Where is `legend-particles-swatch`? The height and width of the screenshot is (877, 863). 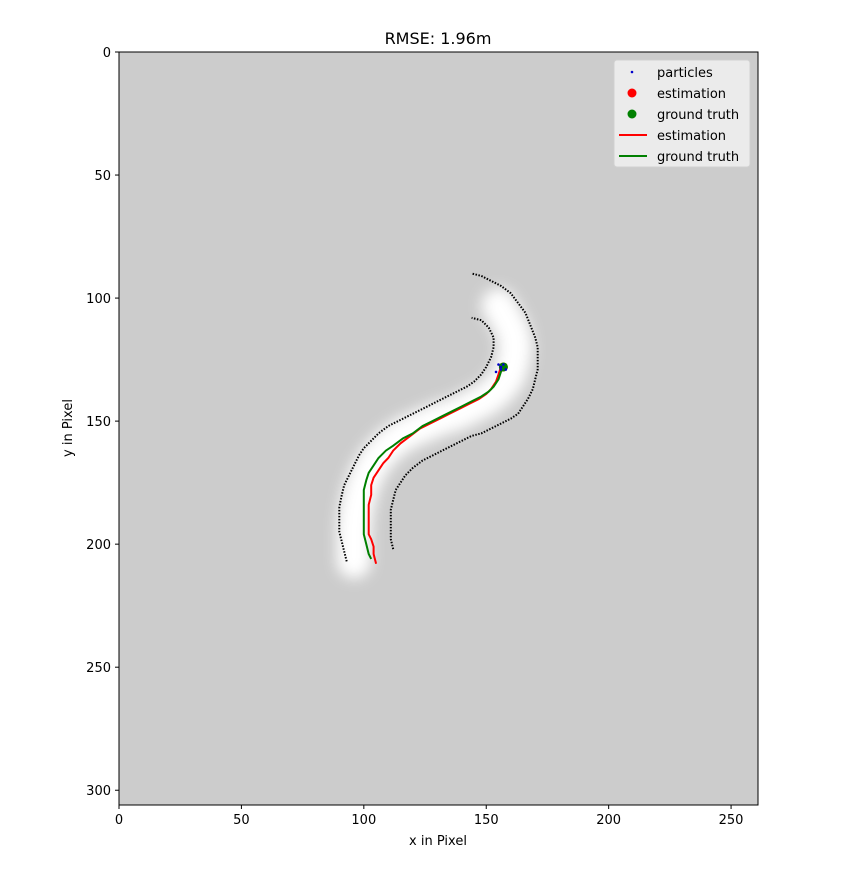 legend-particles-swatch is located at coordinates (632, 72).